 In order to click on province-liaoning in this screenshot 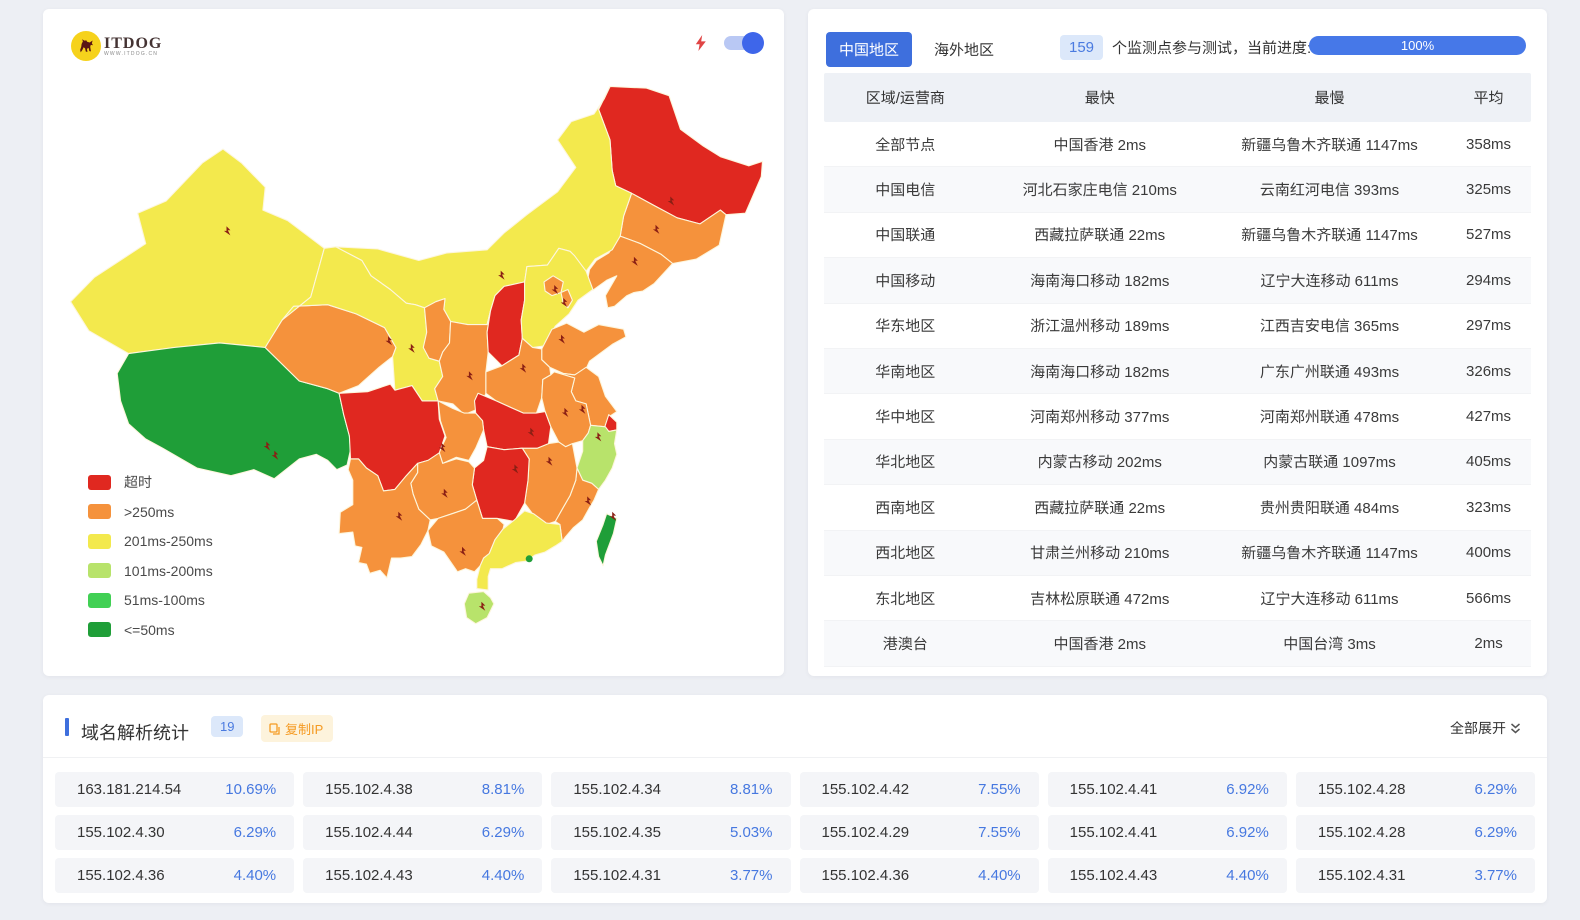, I will do `click(630, 272)`.